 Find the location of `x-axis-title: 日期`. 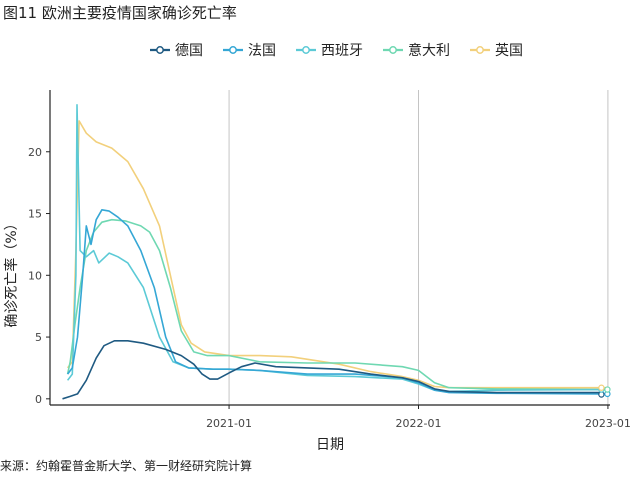

x-axis-title: 日期 is located at coordinates (330, 445).